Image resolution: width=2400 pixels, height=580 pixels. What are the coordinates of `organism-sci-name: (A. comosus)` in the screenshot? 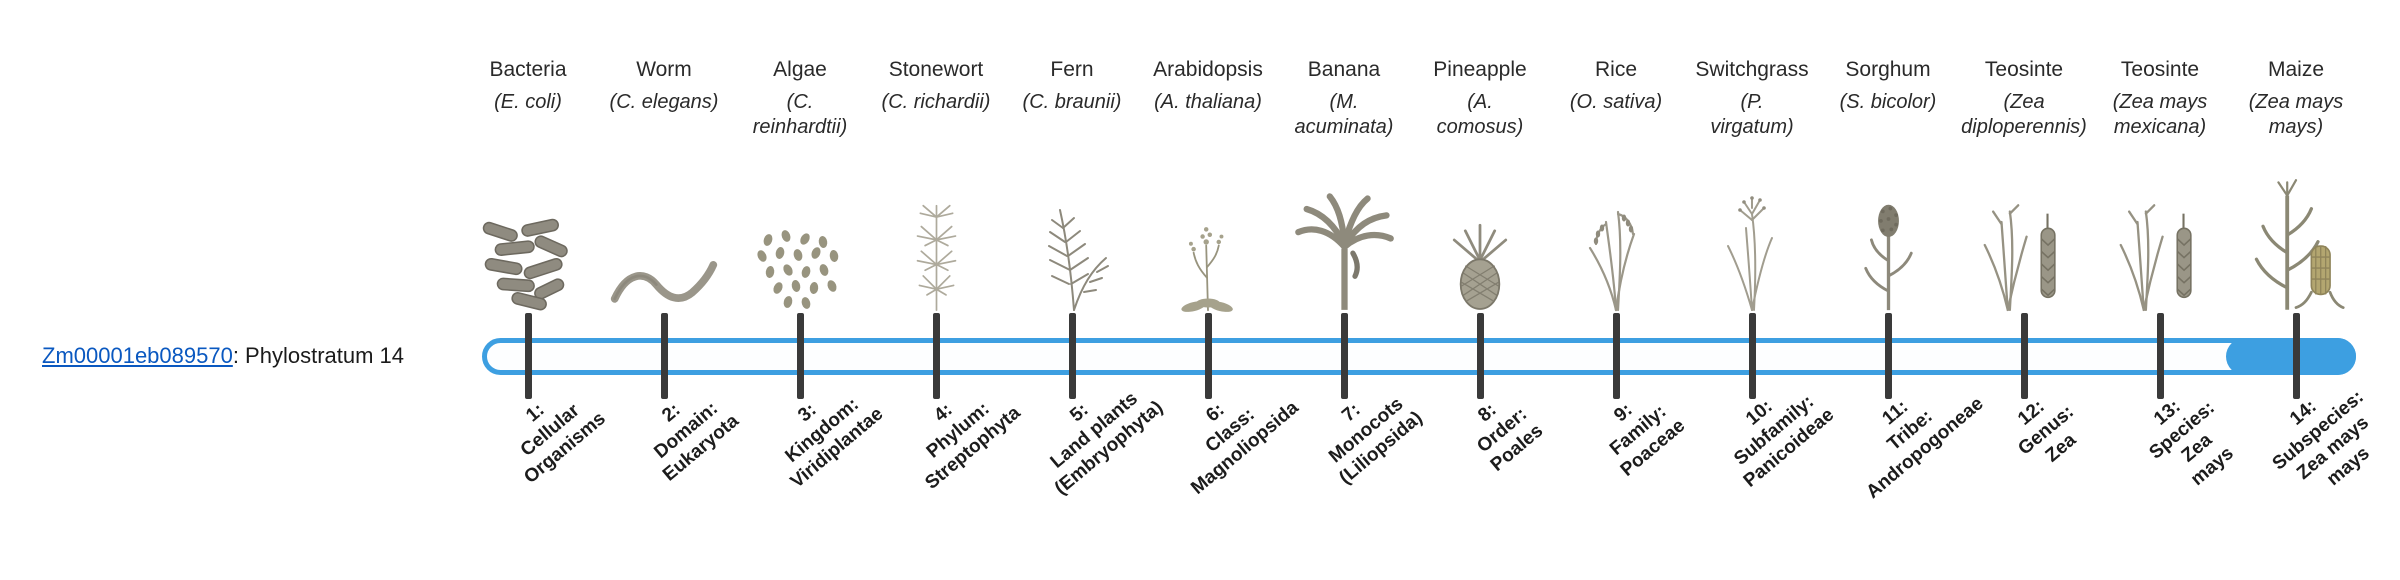 It's located at (1480, 114).